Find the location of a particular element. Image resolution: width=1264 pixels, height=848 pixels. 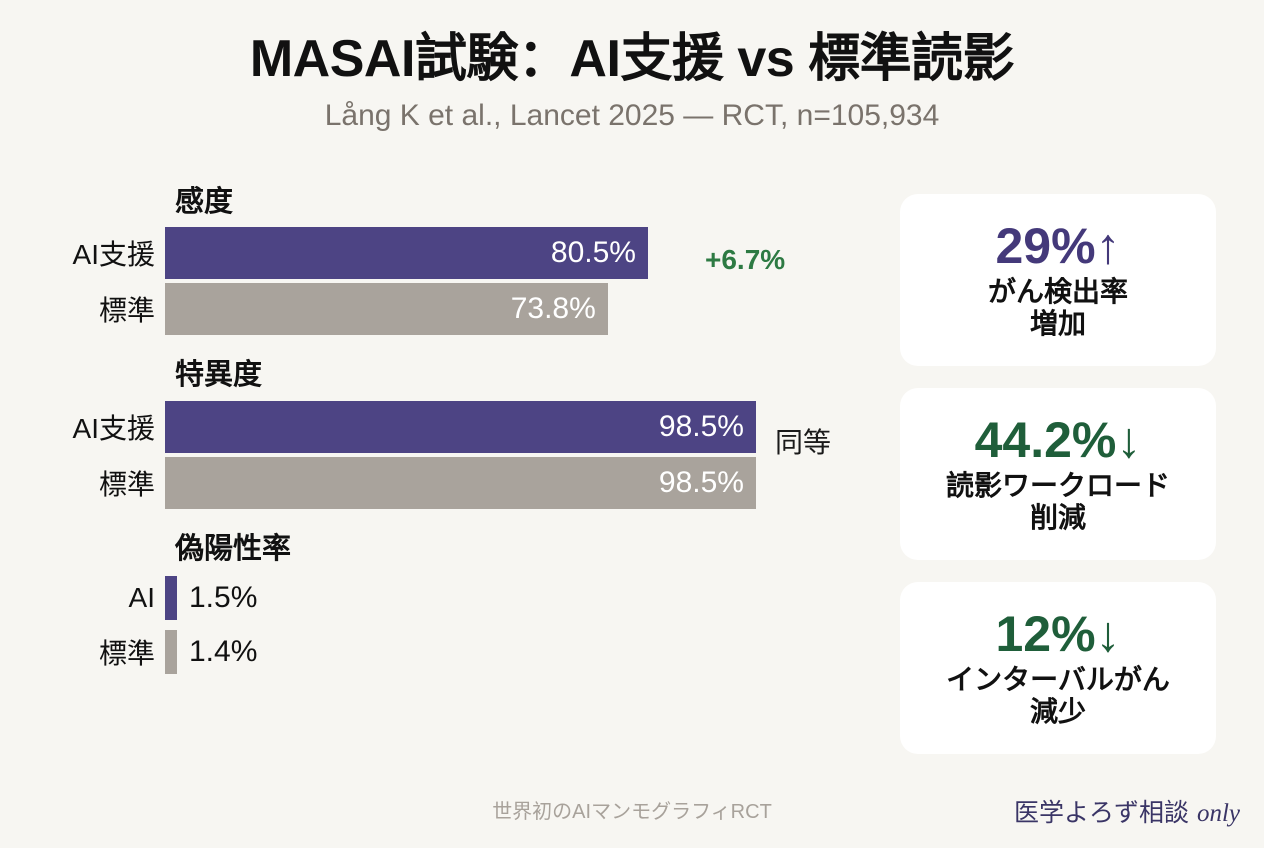

bar-standard is located at coordinates (171, 652).